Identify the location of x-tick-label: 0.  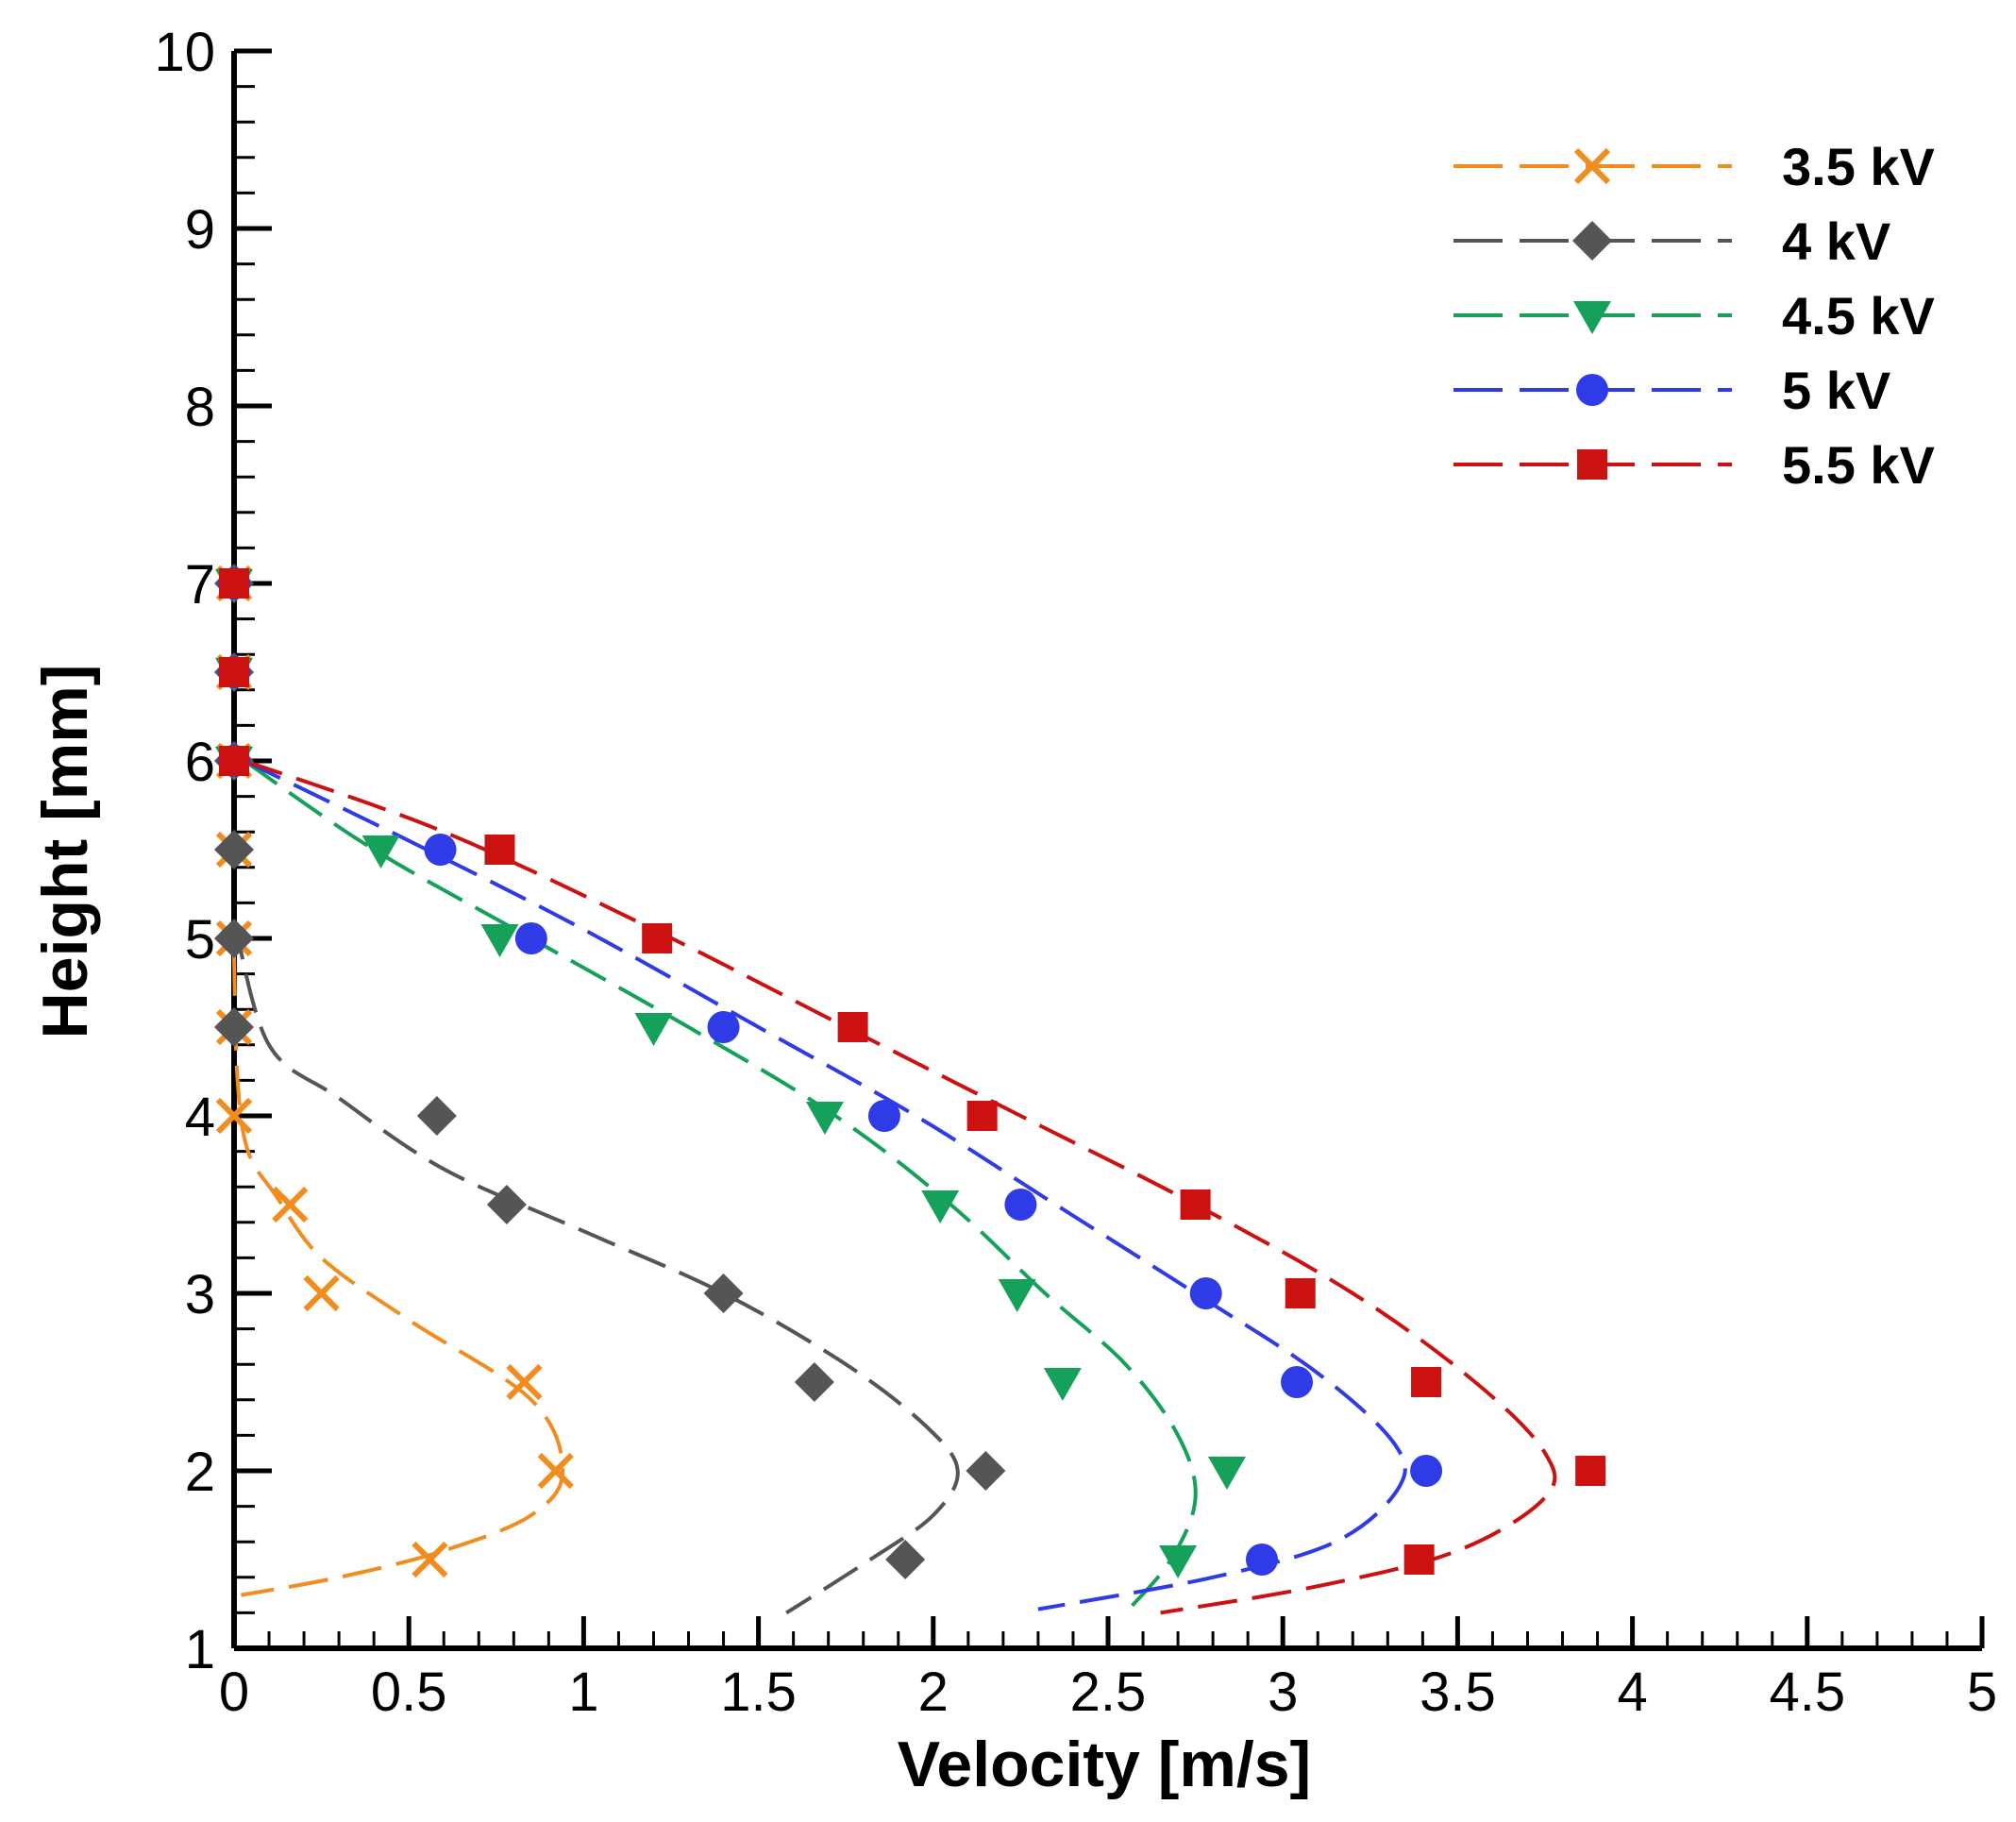
(234, 1692).